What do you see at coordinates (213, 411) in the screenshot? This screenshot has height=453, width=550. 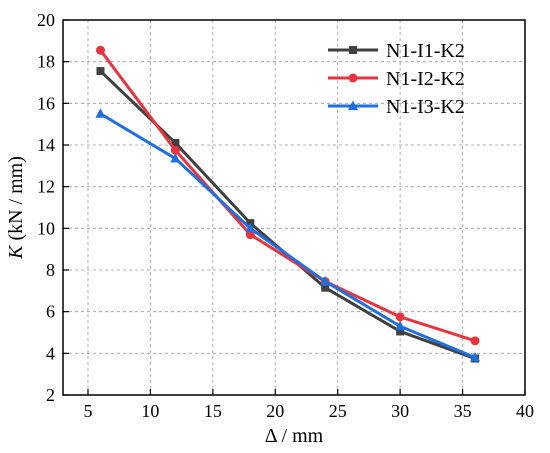 I see `x-tick-label: 15` at bounding box center [213, 411].